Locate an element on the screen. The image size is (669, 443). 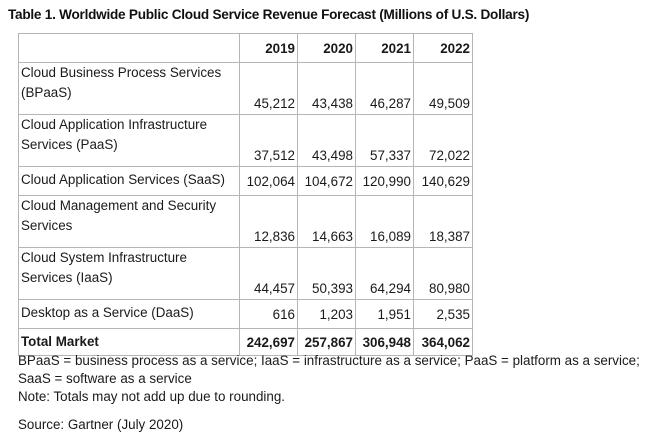
value-cell: 104,672 is located at coordinates (326, 181).